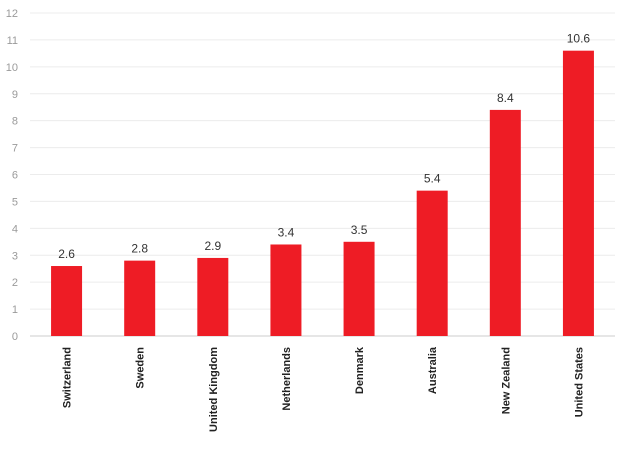  I want to click on y-tick-label: 10, so click(12, 68).